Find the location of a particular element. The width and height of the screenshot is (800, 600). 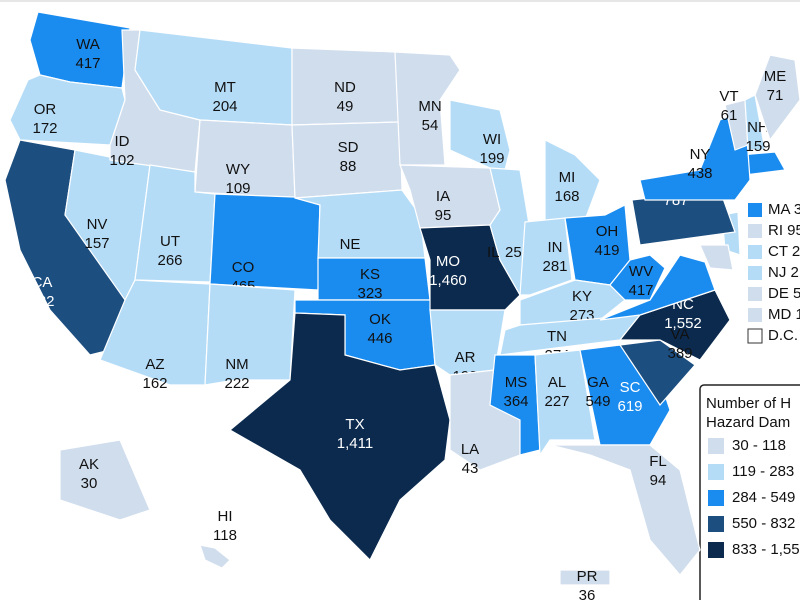

state-name: AR is located at coordinates (465, 357).